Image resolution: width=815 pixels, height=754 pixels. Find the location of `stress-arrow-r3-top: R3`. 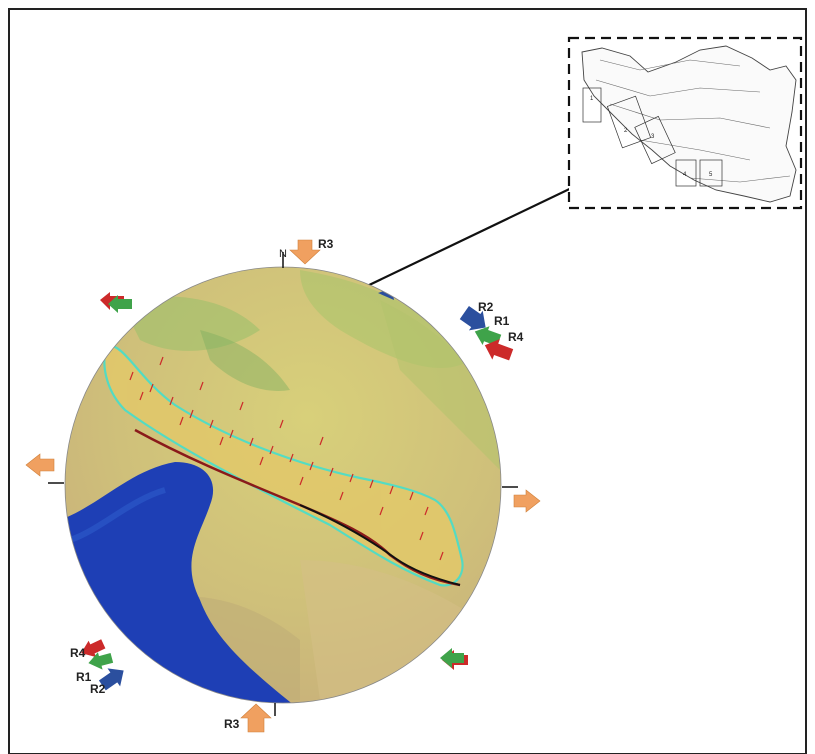

stress-arrow-r3-top: R3 is located at coordinates (311, 251).